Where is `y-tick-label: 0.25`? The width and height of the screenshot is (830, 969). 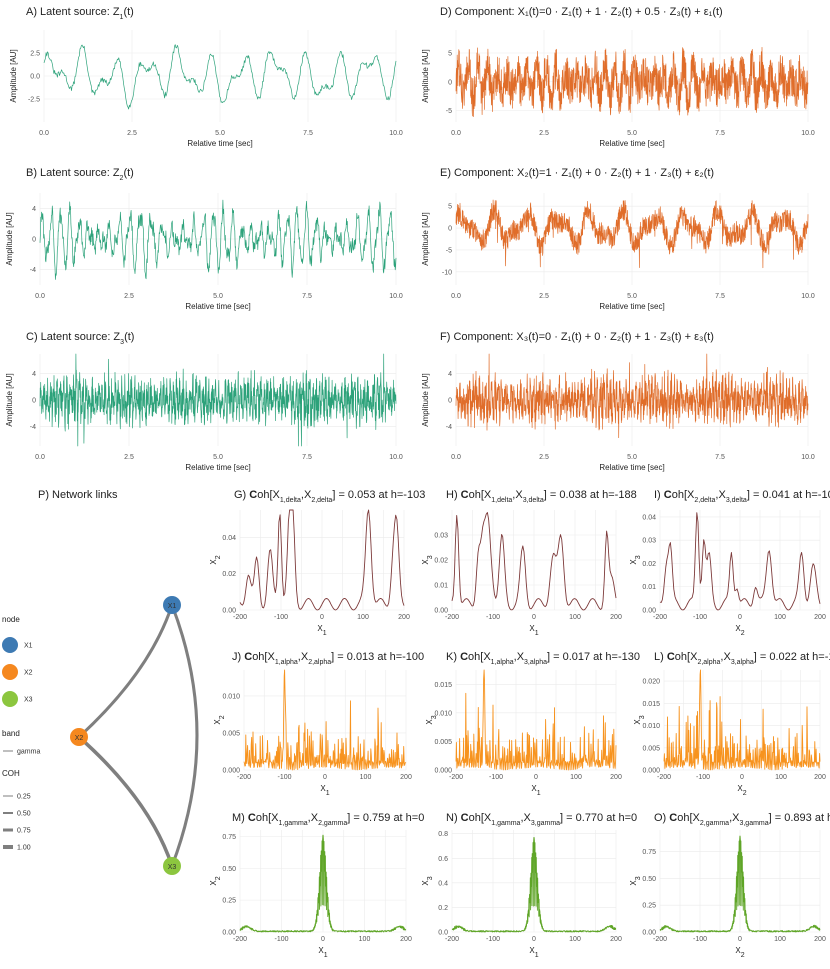 y-tick-label: 0.25 is located at coordinates (649, 906).